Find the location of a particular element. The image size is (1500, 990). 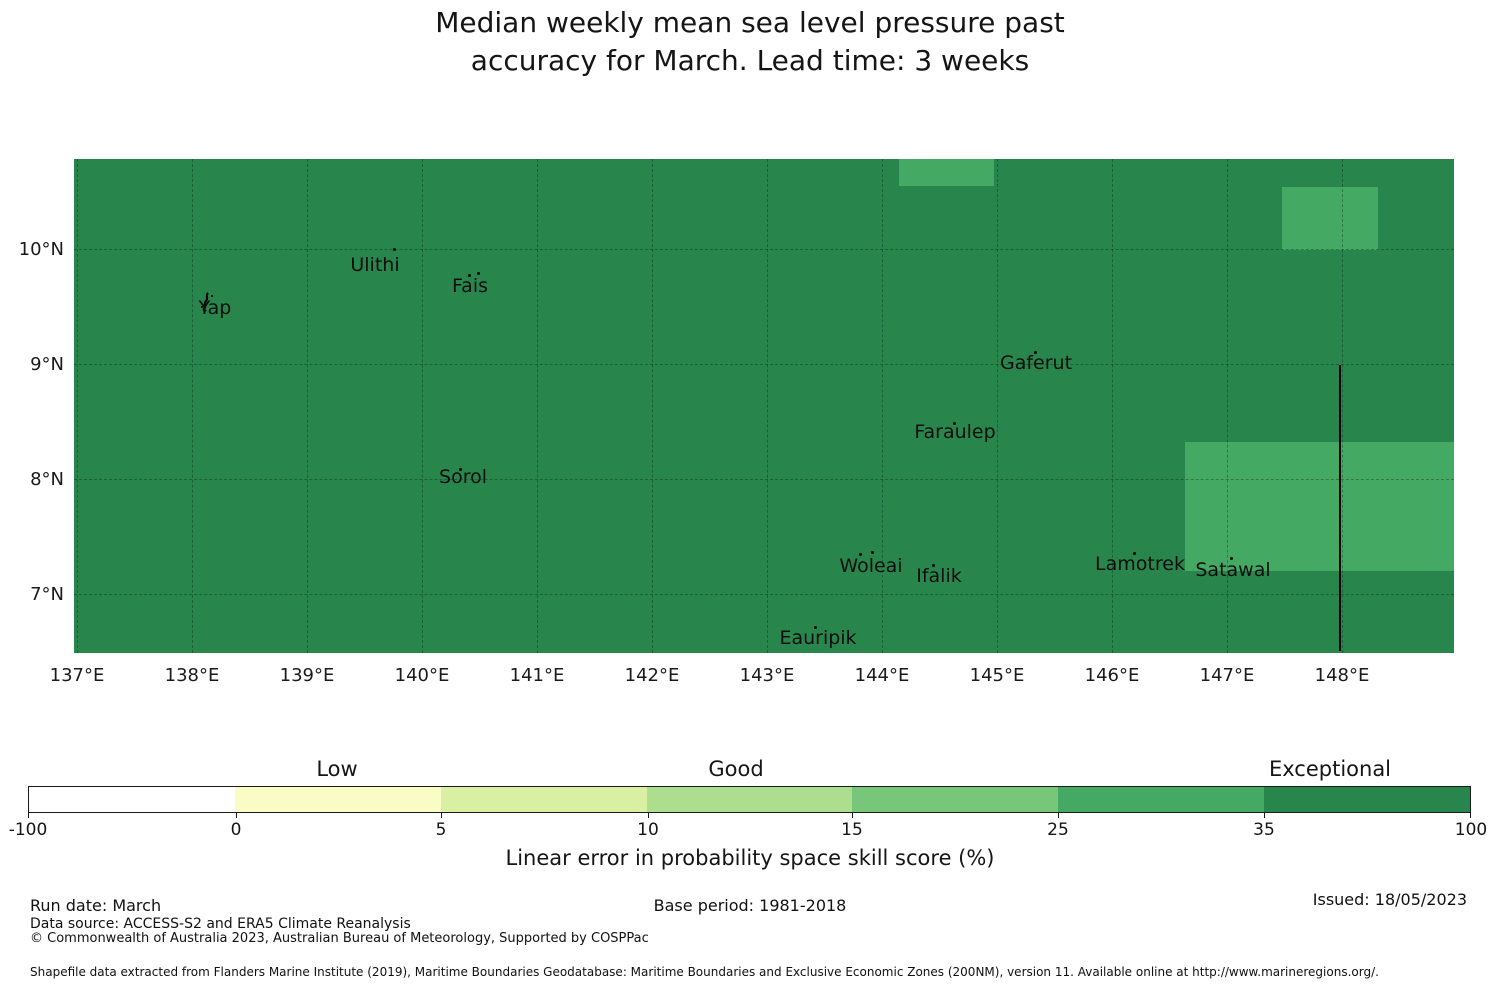

gridline-143e is located at coordinates (767, 406).